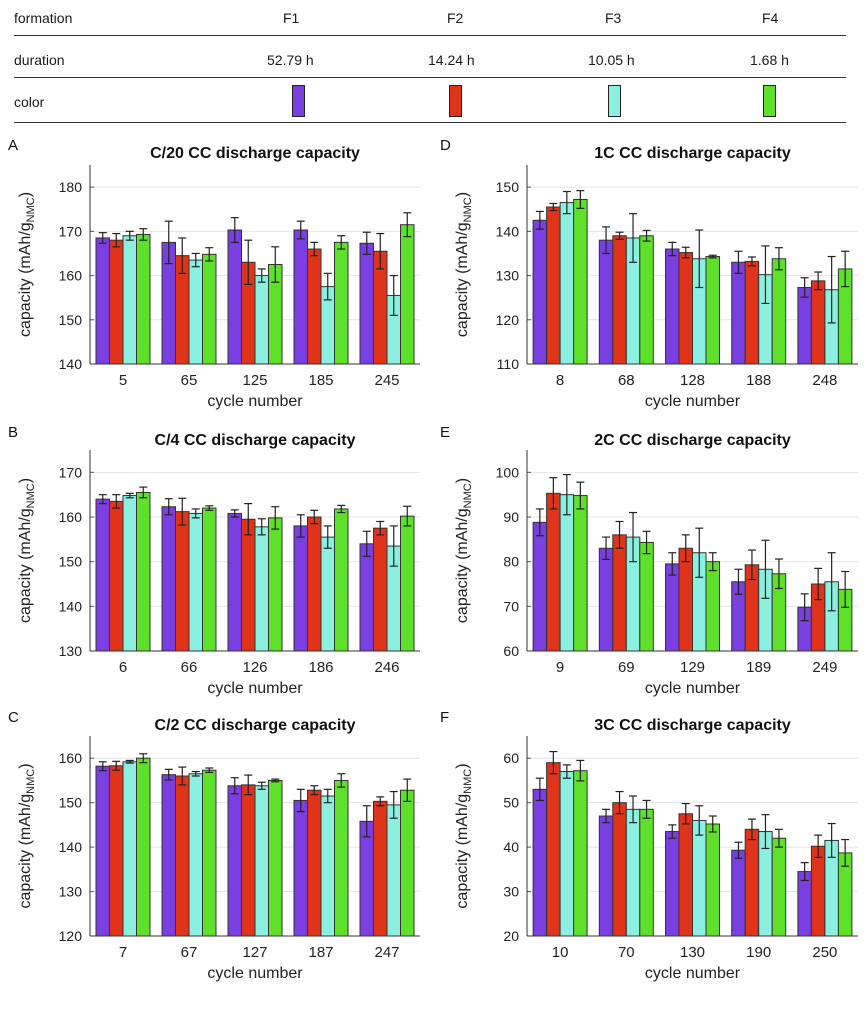  Describe the element at coordinates (254, 667) in the screenshot. I see `x-tick-label: 126` at that location.